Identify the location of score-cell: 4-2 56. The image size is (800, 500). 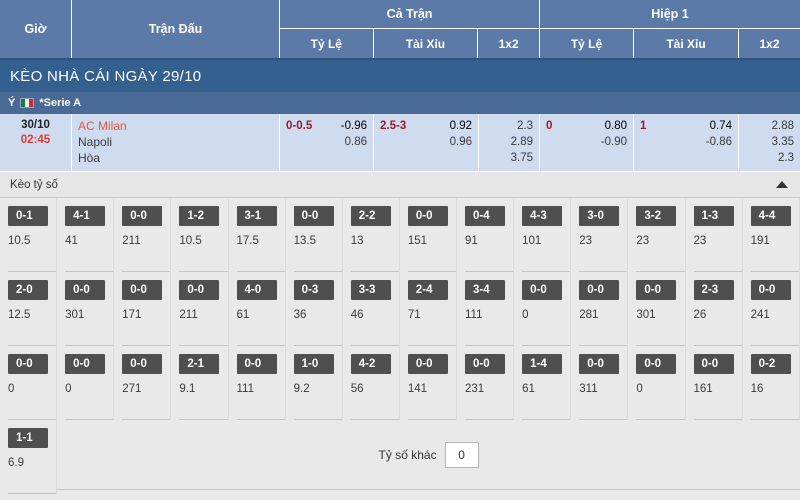
(371, 383).